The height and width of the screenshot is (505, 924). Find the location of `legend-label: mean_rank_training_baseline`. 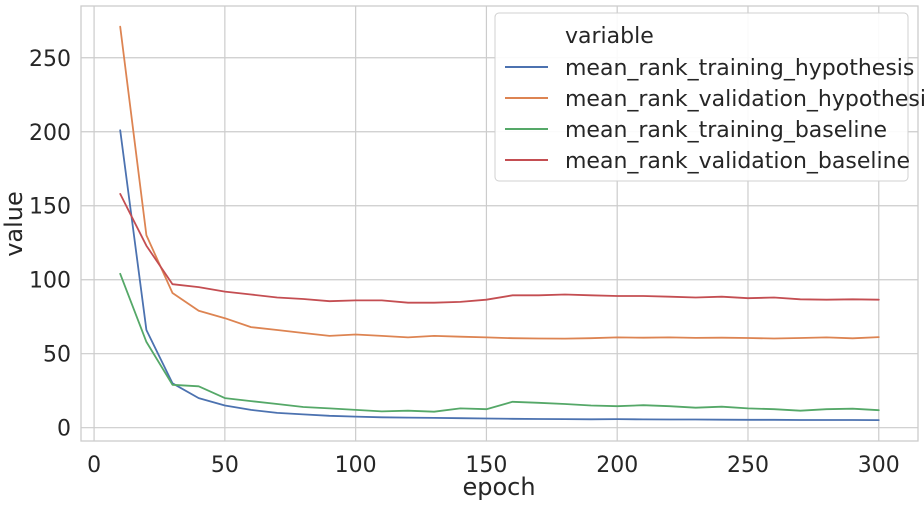

legend-label: mean_rank_training_baseline is located at coordinates (726, 130).